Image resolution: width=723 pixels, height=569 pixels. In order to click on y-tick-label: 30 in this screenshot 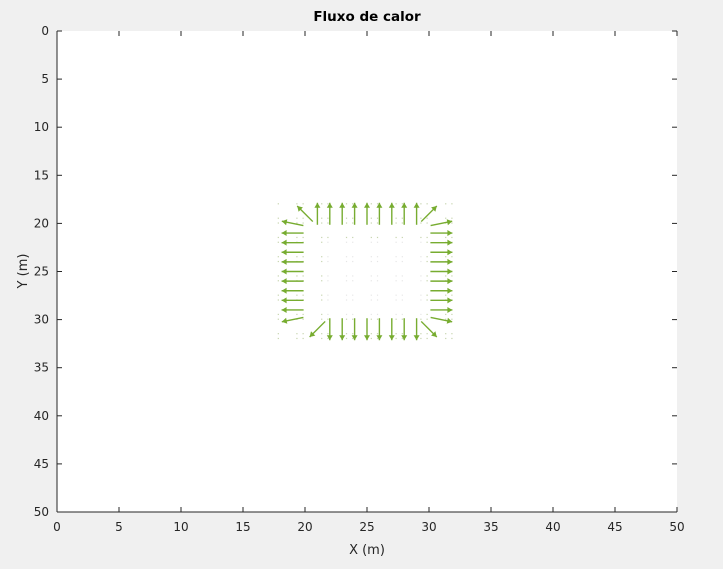, I will do `click(41, 320)`.